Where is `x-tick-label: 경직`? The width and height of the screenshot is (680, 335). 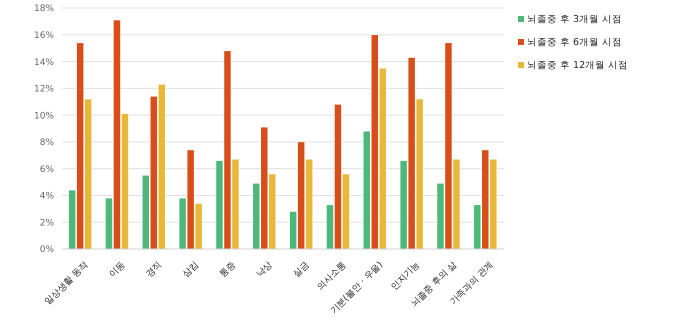 x-tick-label: 경직 is located at coordinates (154, 270).